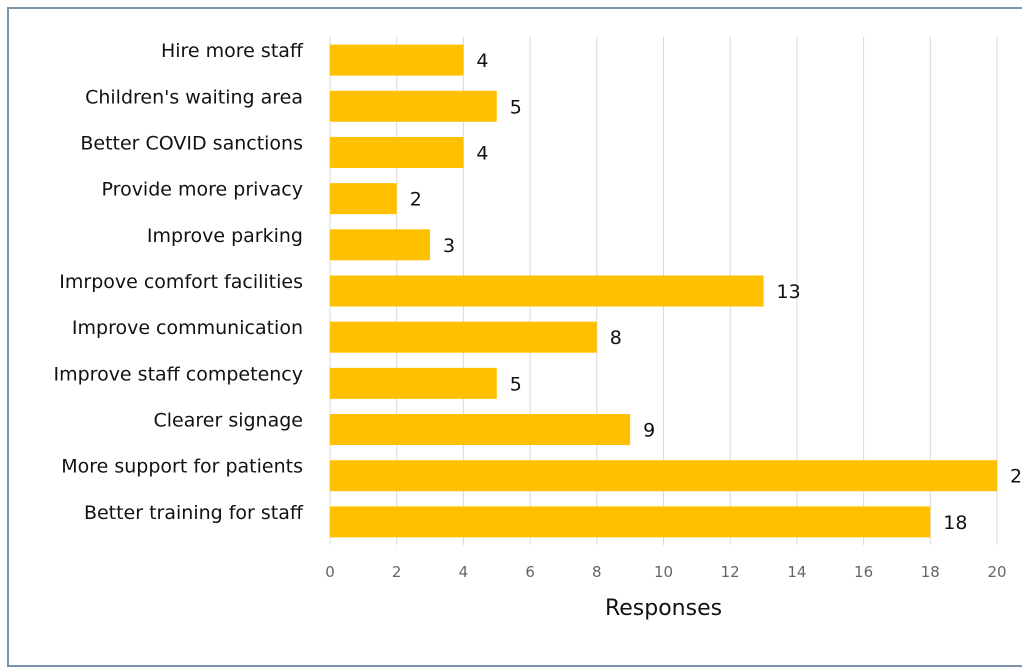 This screenshot has height=667, width=1022. Describe the element at coordinates (955, 523) in the screenshot. I see `data-label: 18` at that location.